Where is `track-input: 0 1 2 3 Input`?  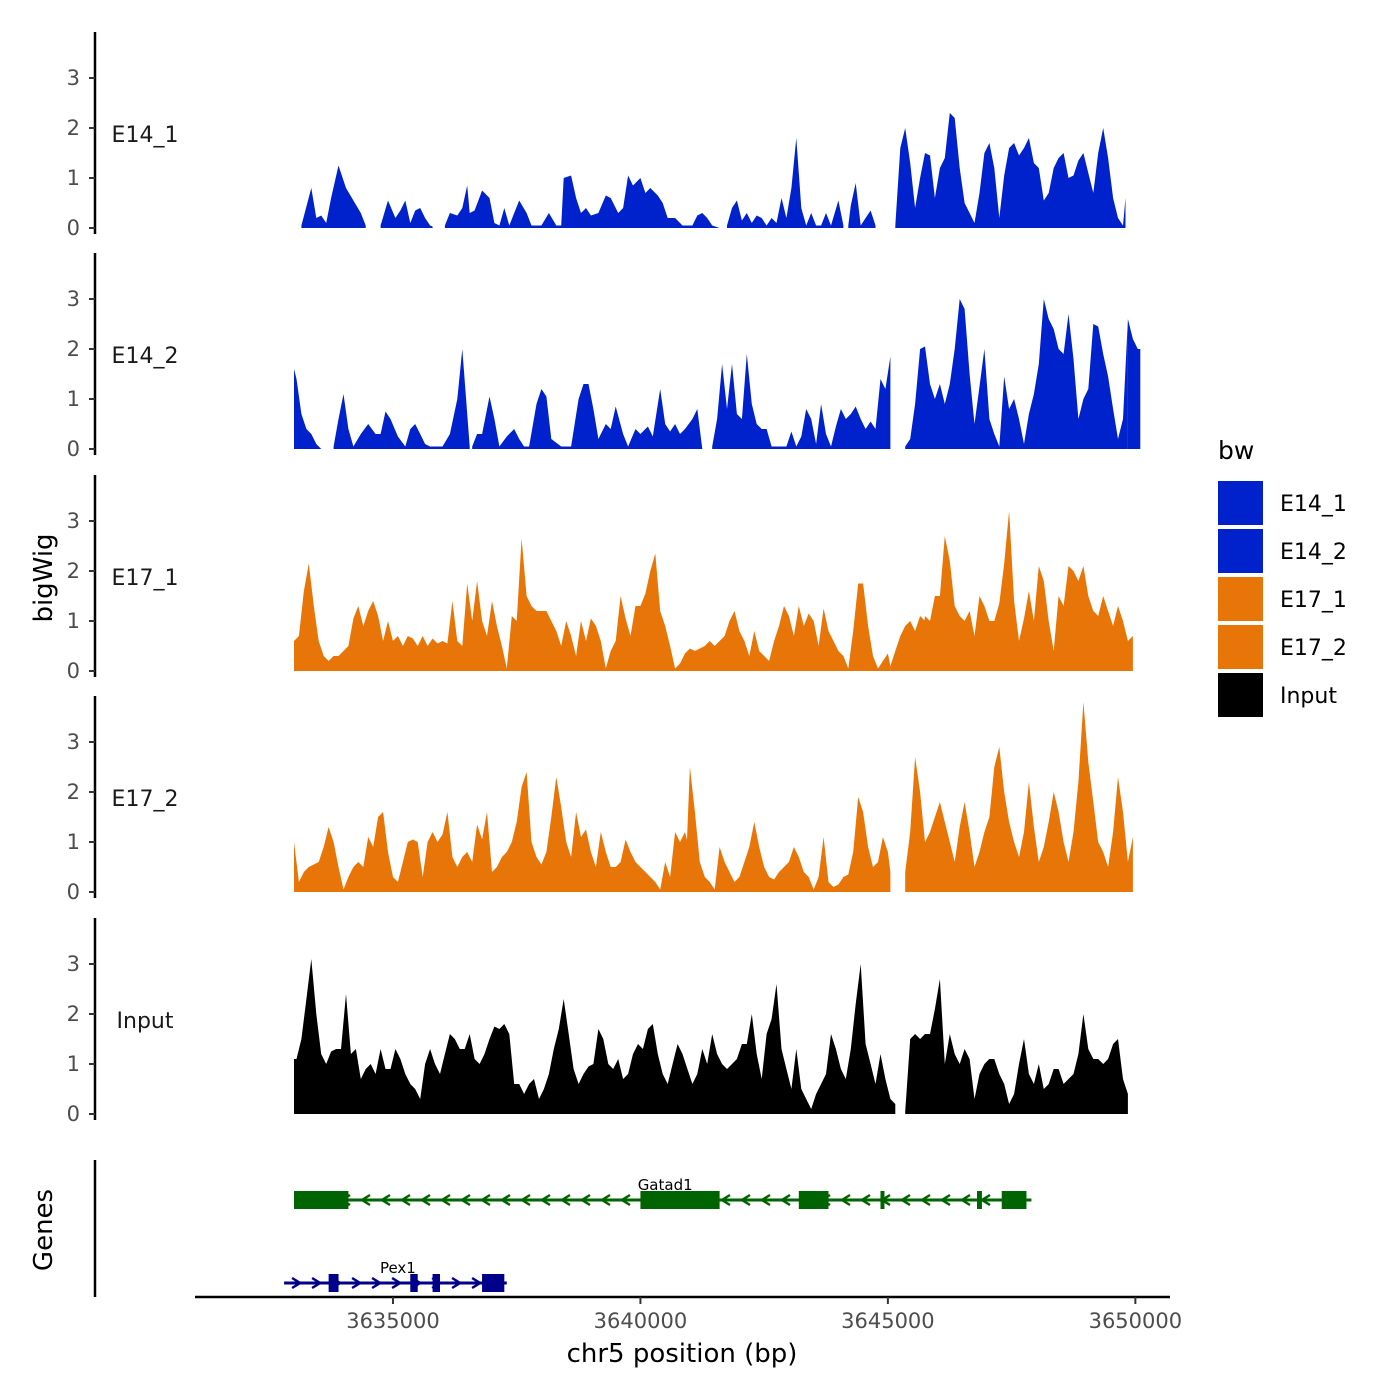
track-input: 0 1 2 3 Input is located at coordinates (597, 1022).